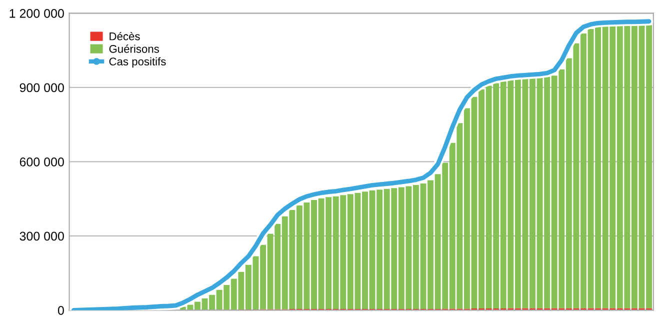 This screenshot has height=330, width=660. Describe the element at coordinates (134, 48) in the screenshot. I see `legend-label: Guérisons` at that location.